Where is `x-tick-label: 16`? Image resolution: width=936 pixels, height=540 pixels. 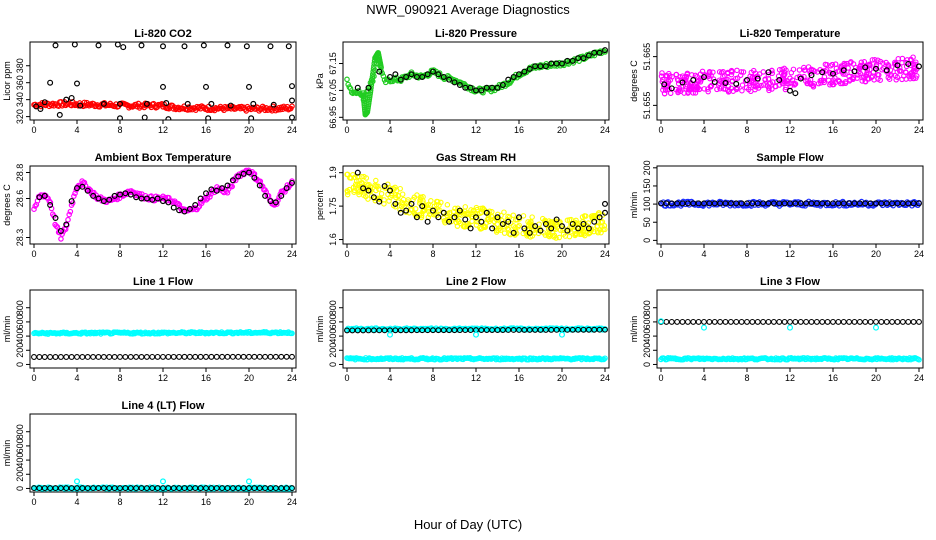
x-tick-label: 16 is located at coordinates (206, 130).